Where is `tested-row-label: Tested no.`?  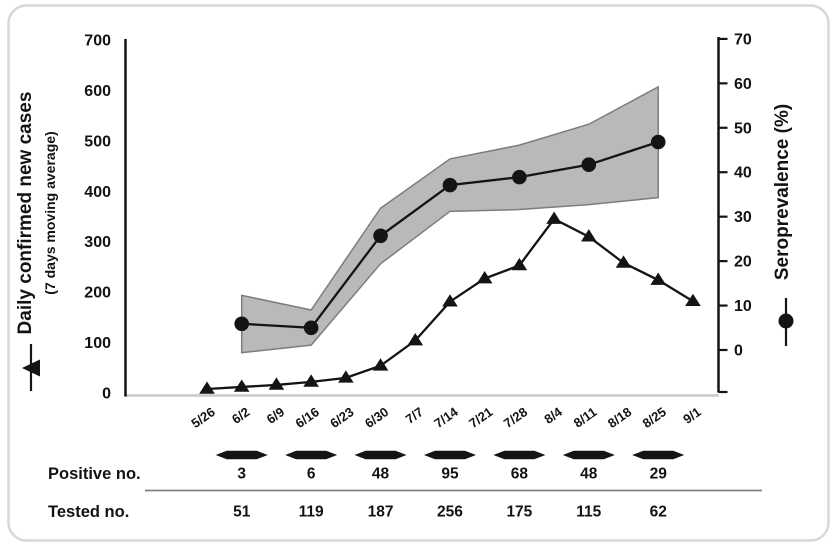 tested-row-label: Tested no. is located at coordinates (88, 512).